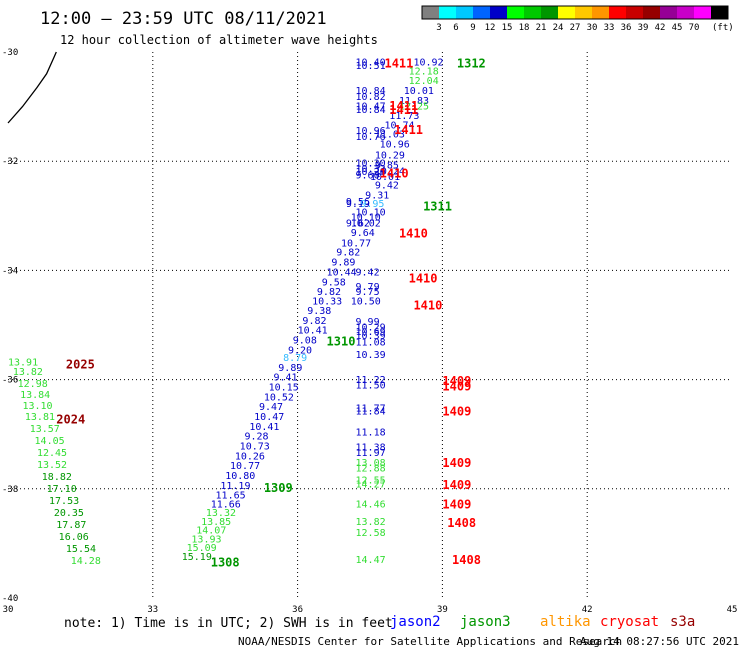 The image size is (740, 650). What do you see at coordinates (81, 549) in the screenshot?
I see `wave-height-point: 15.54` at bounding box center [81, 549].